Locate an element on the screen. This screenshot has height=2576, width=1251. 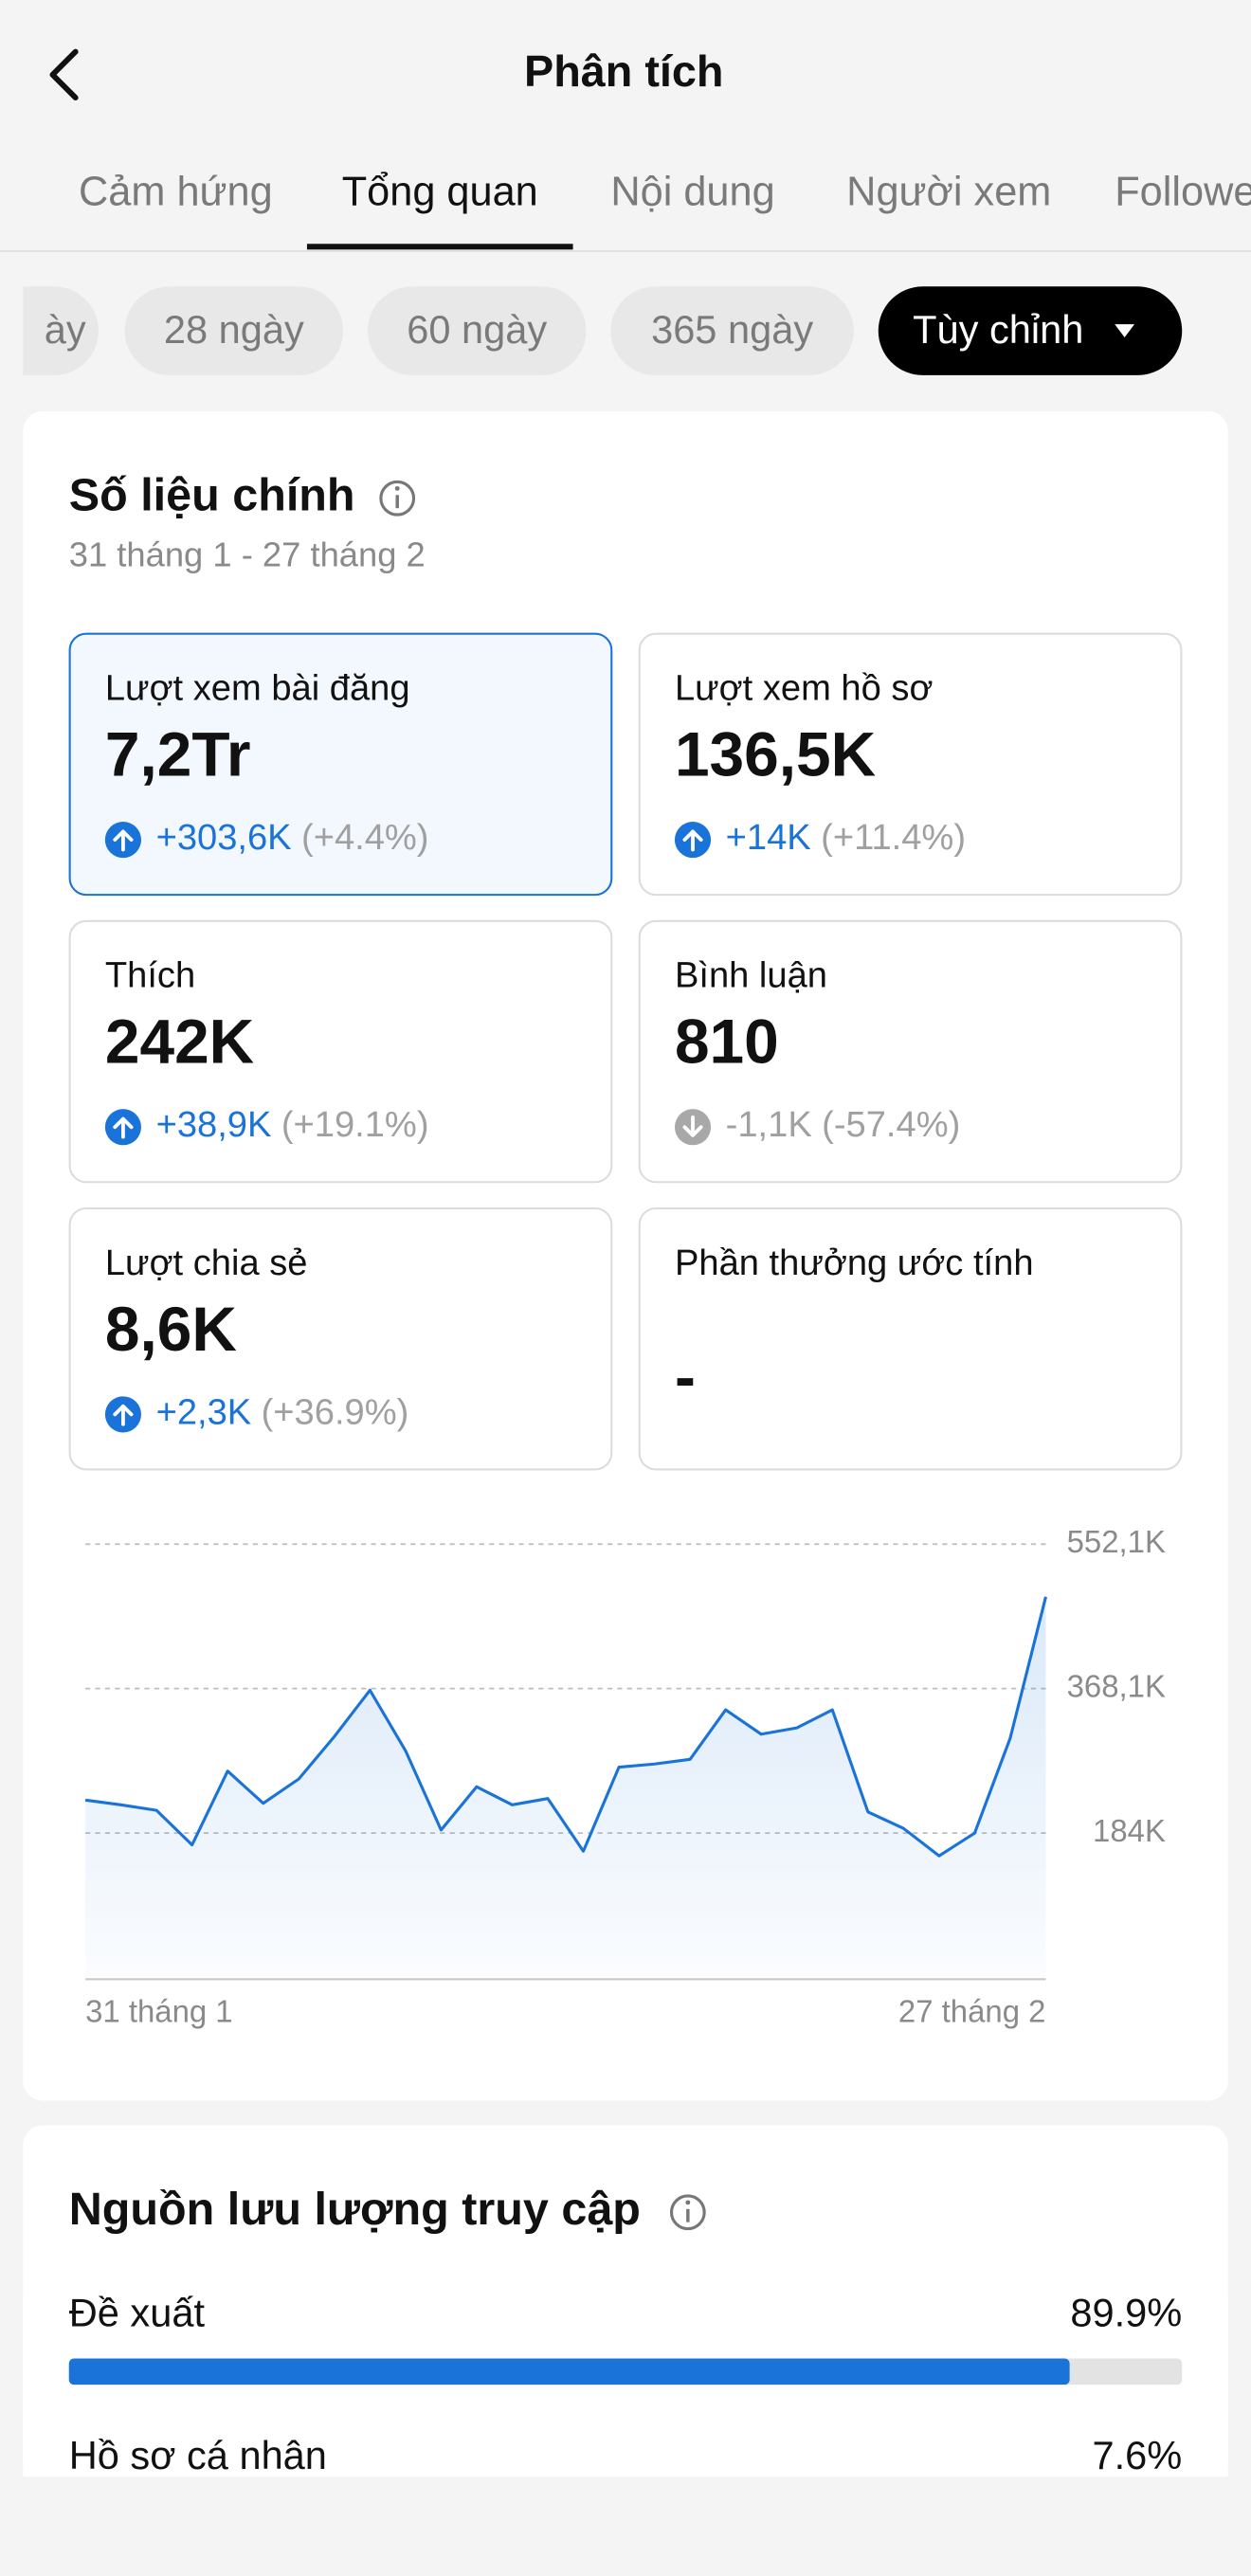
metric-card: Phần thưởng ước tính - is located at coordinates (911, 1338).